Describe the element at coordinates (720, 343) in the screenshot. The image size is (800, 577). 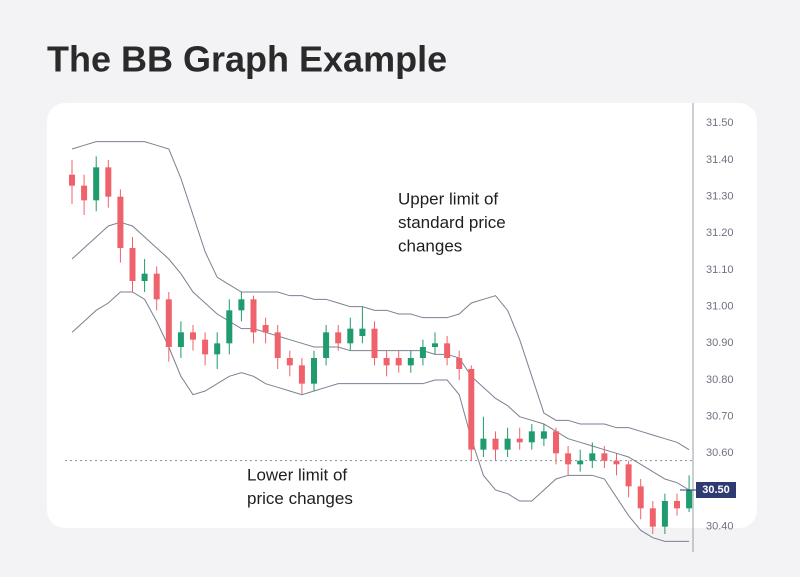
I see `y-tick-label: 30.90` at that location.